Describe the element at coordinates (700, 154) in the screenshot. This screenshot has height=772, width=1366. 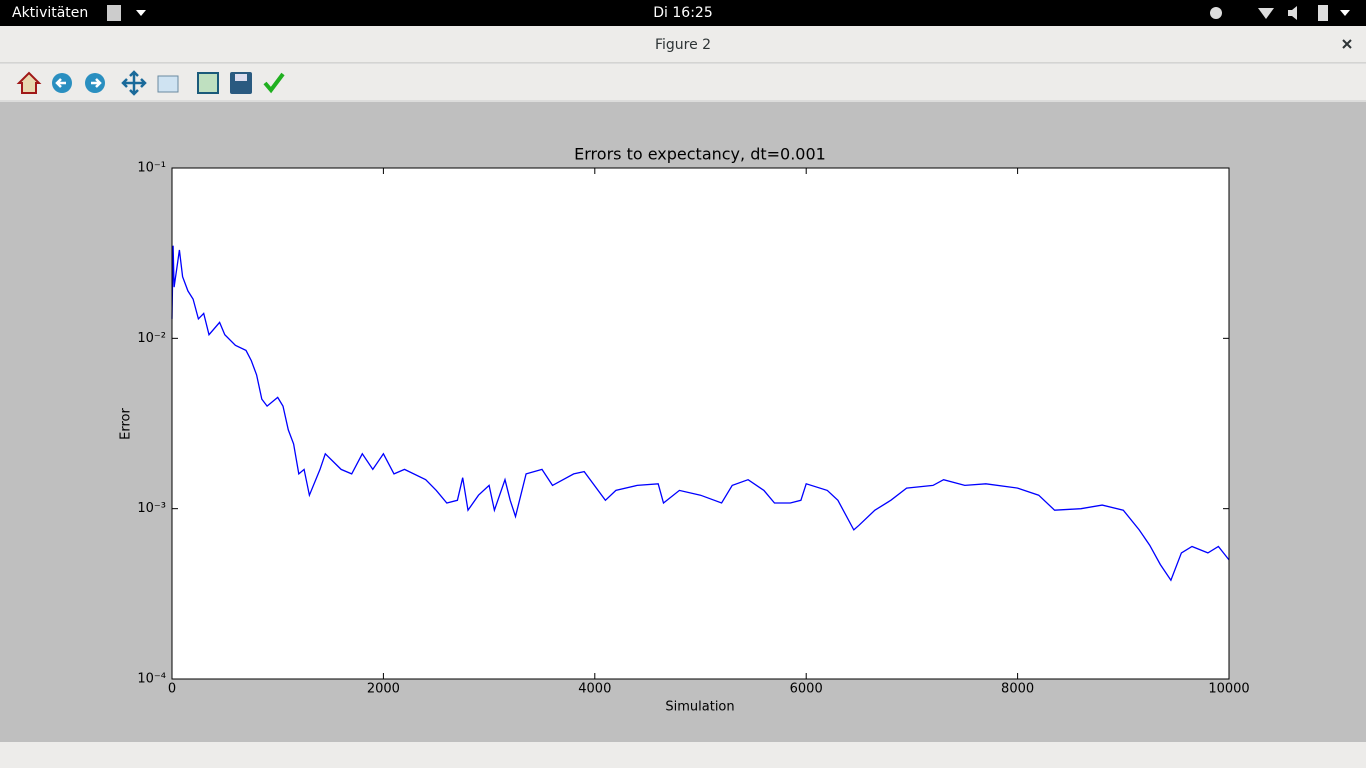
I see `chart-title: Errors to expectancy, dt=0.001` at that location.